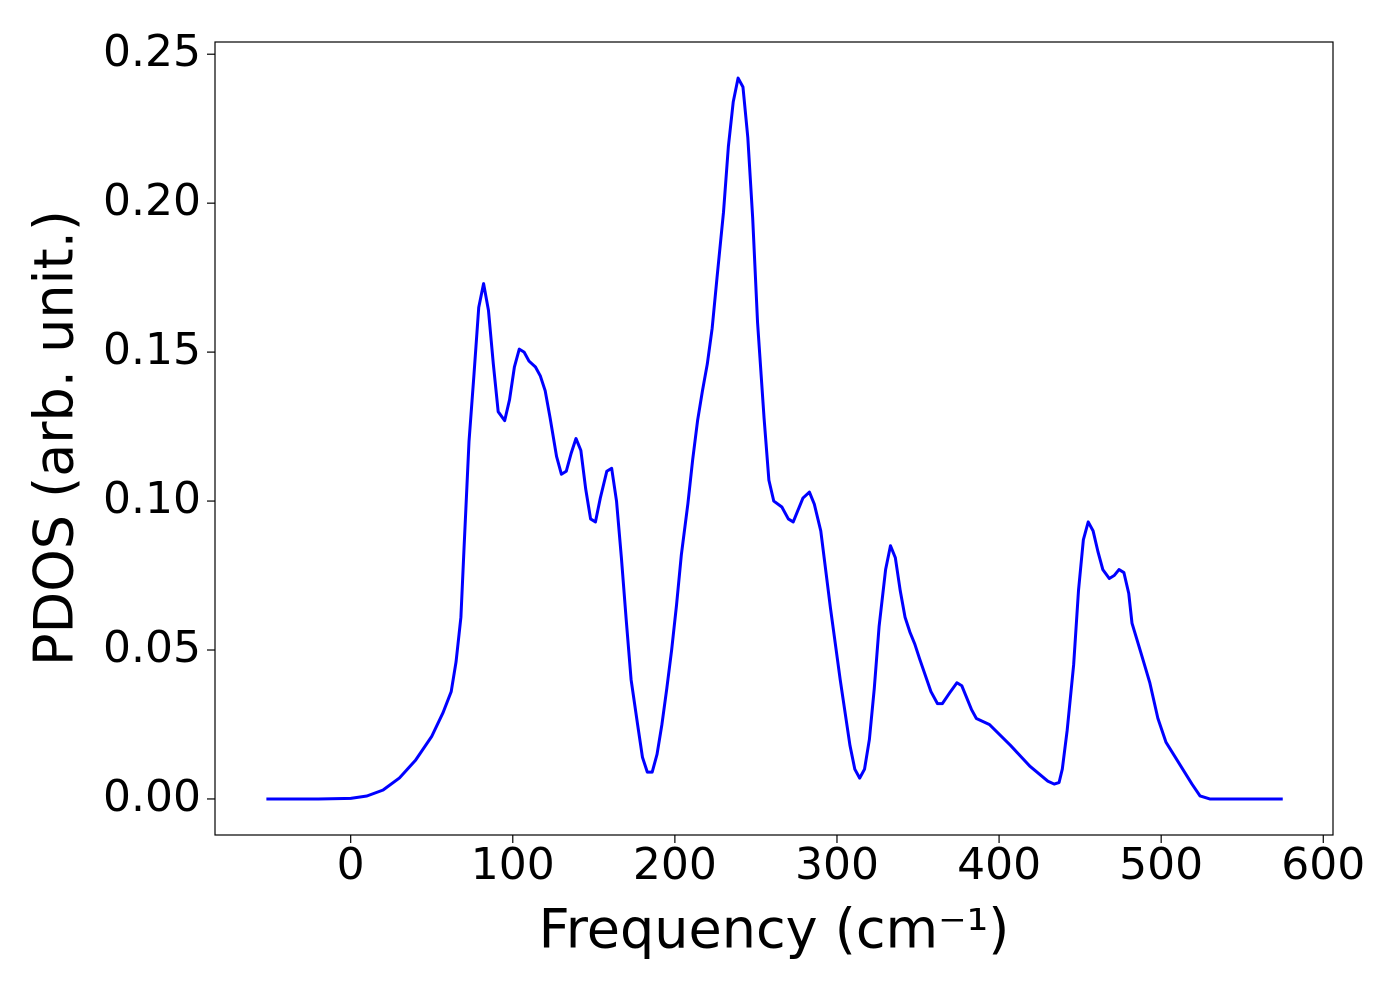 The image size is (1400, 1000). Describe the element at coordinates (513, 864) in the screenshot. I see `x-tick-label: 100` at that location.